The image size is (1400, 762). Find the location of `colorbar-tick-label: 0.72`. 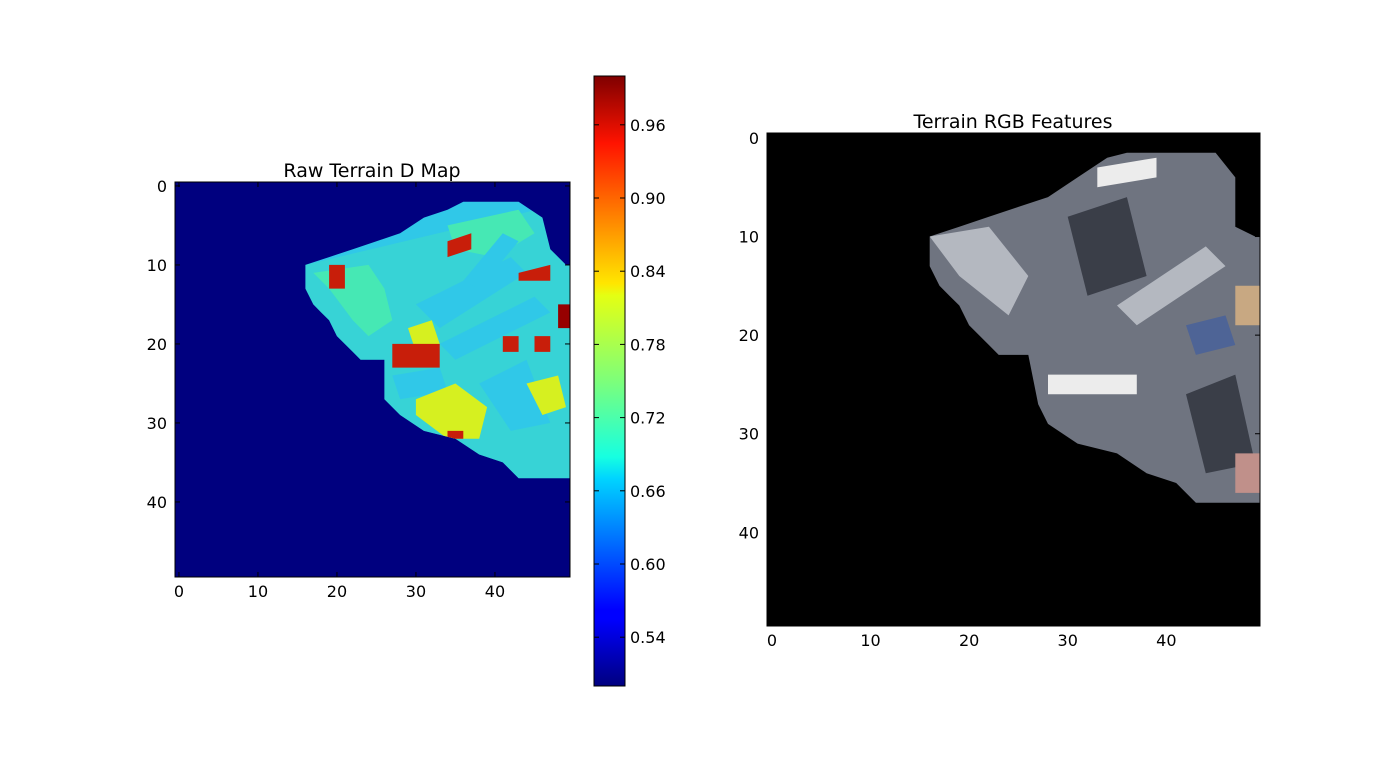

colorbar-tick-label: 0.72 is located at coordinates (648, 418).